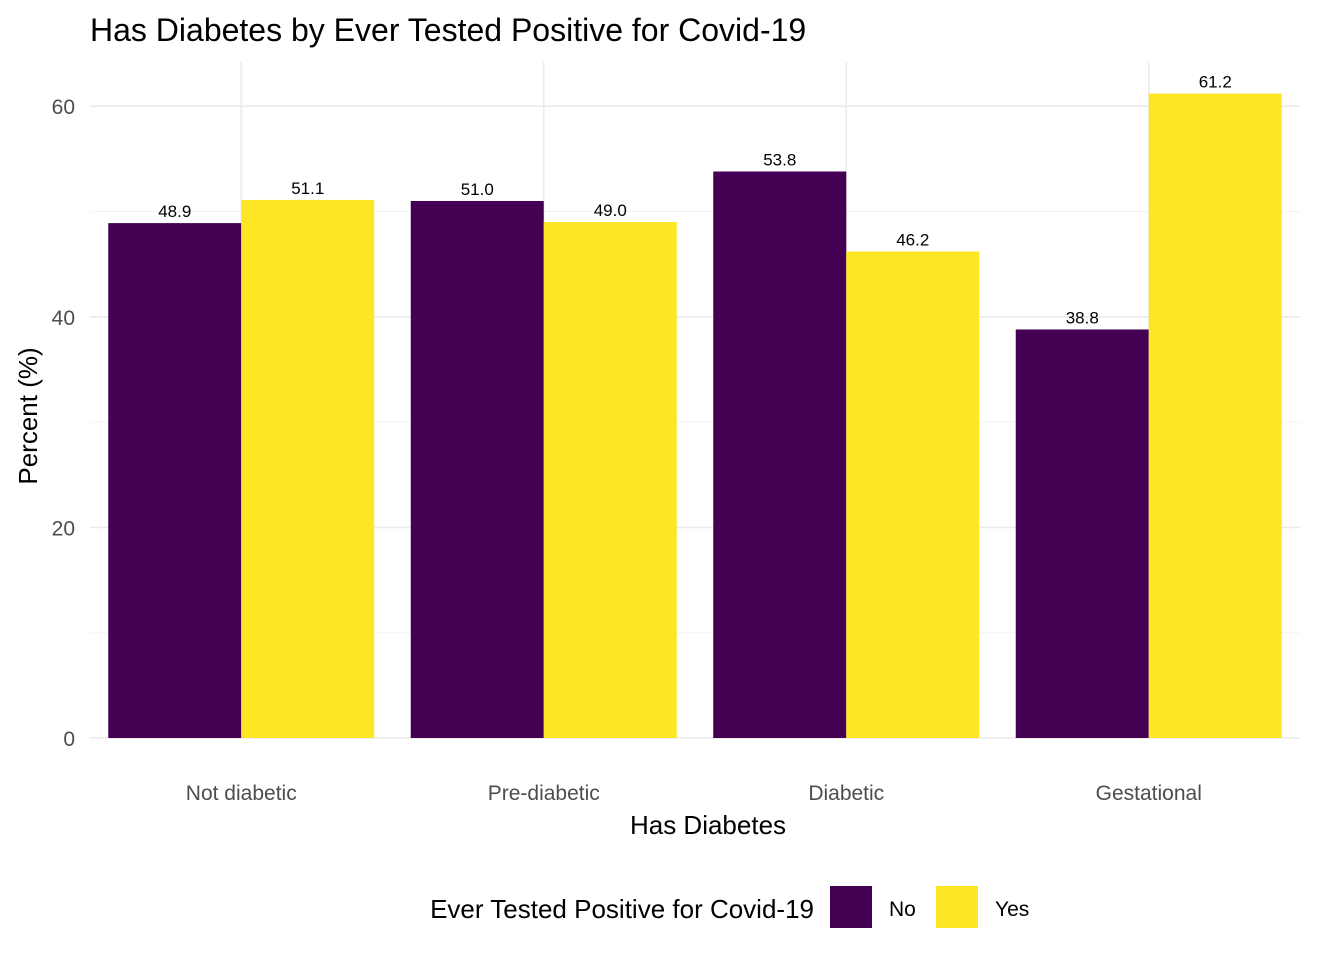 This screenshot has height=960, width=1344. What do you see at coordinates (1149, 793) in the screenshot?
I see `x-tick-label: Gestational` at bounding box center [1149, 793].